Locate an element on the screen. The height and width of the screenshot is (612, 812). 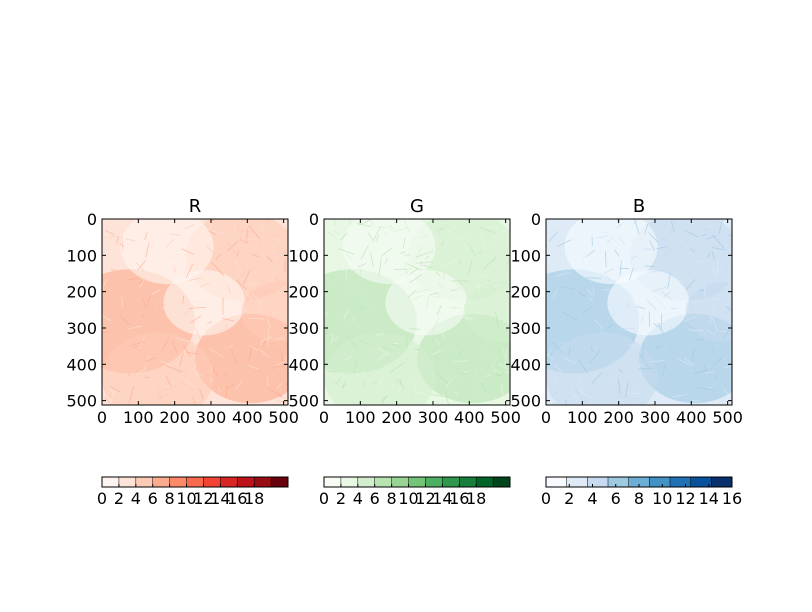
colorbar-tick-label: 4 is located at coordinates (592, 498).